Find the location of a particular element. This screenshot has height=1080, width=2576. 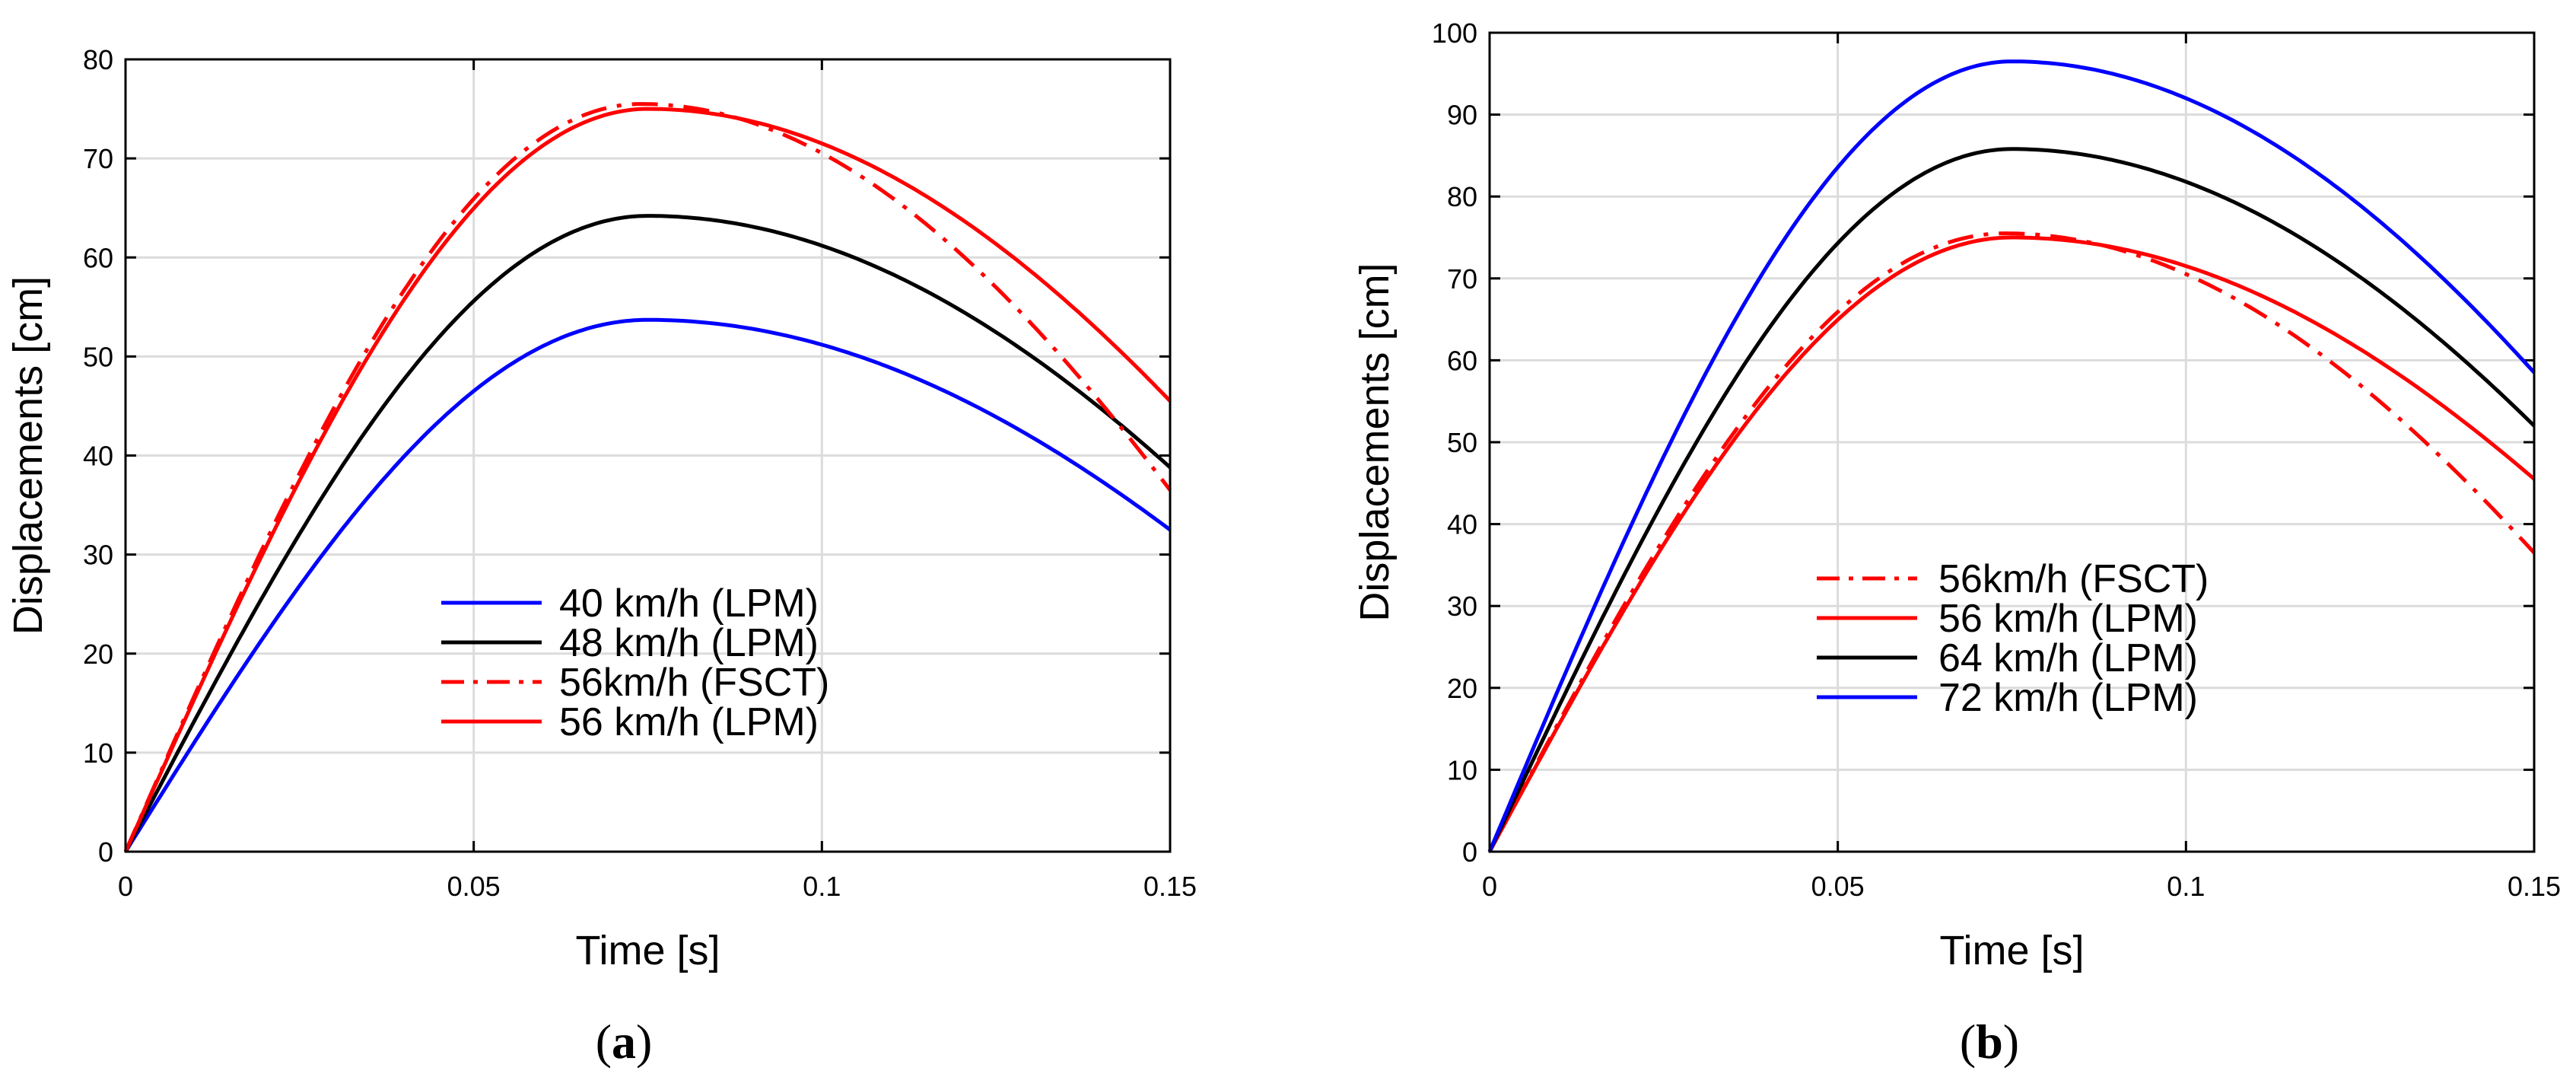

panel-caption: (a) is located at coordinates (625, 1042).